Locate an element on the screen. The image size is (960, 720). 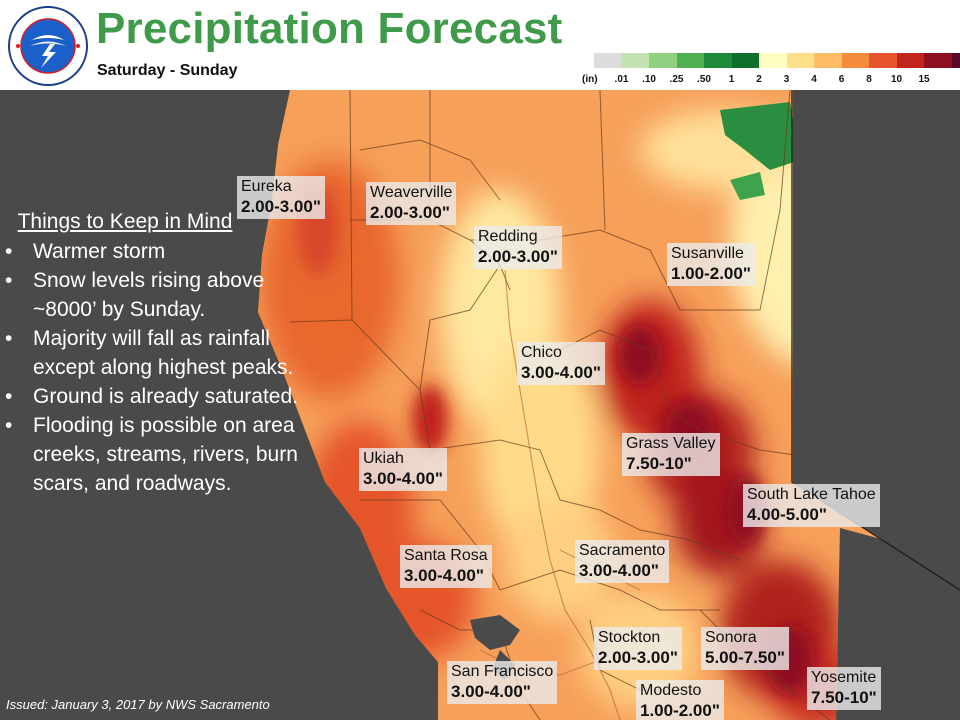
label-sacramento: Sacramento 3.00-4.00" is located at coordinates (622, 561).